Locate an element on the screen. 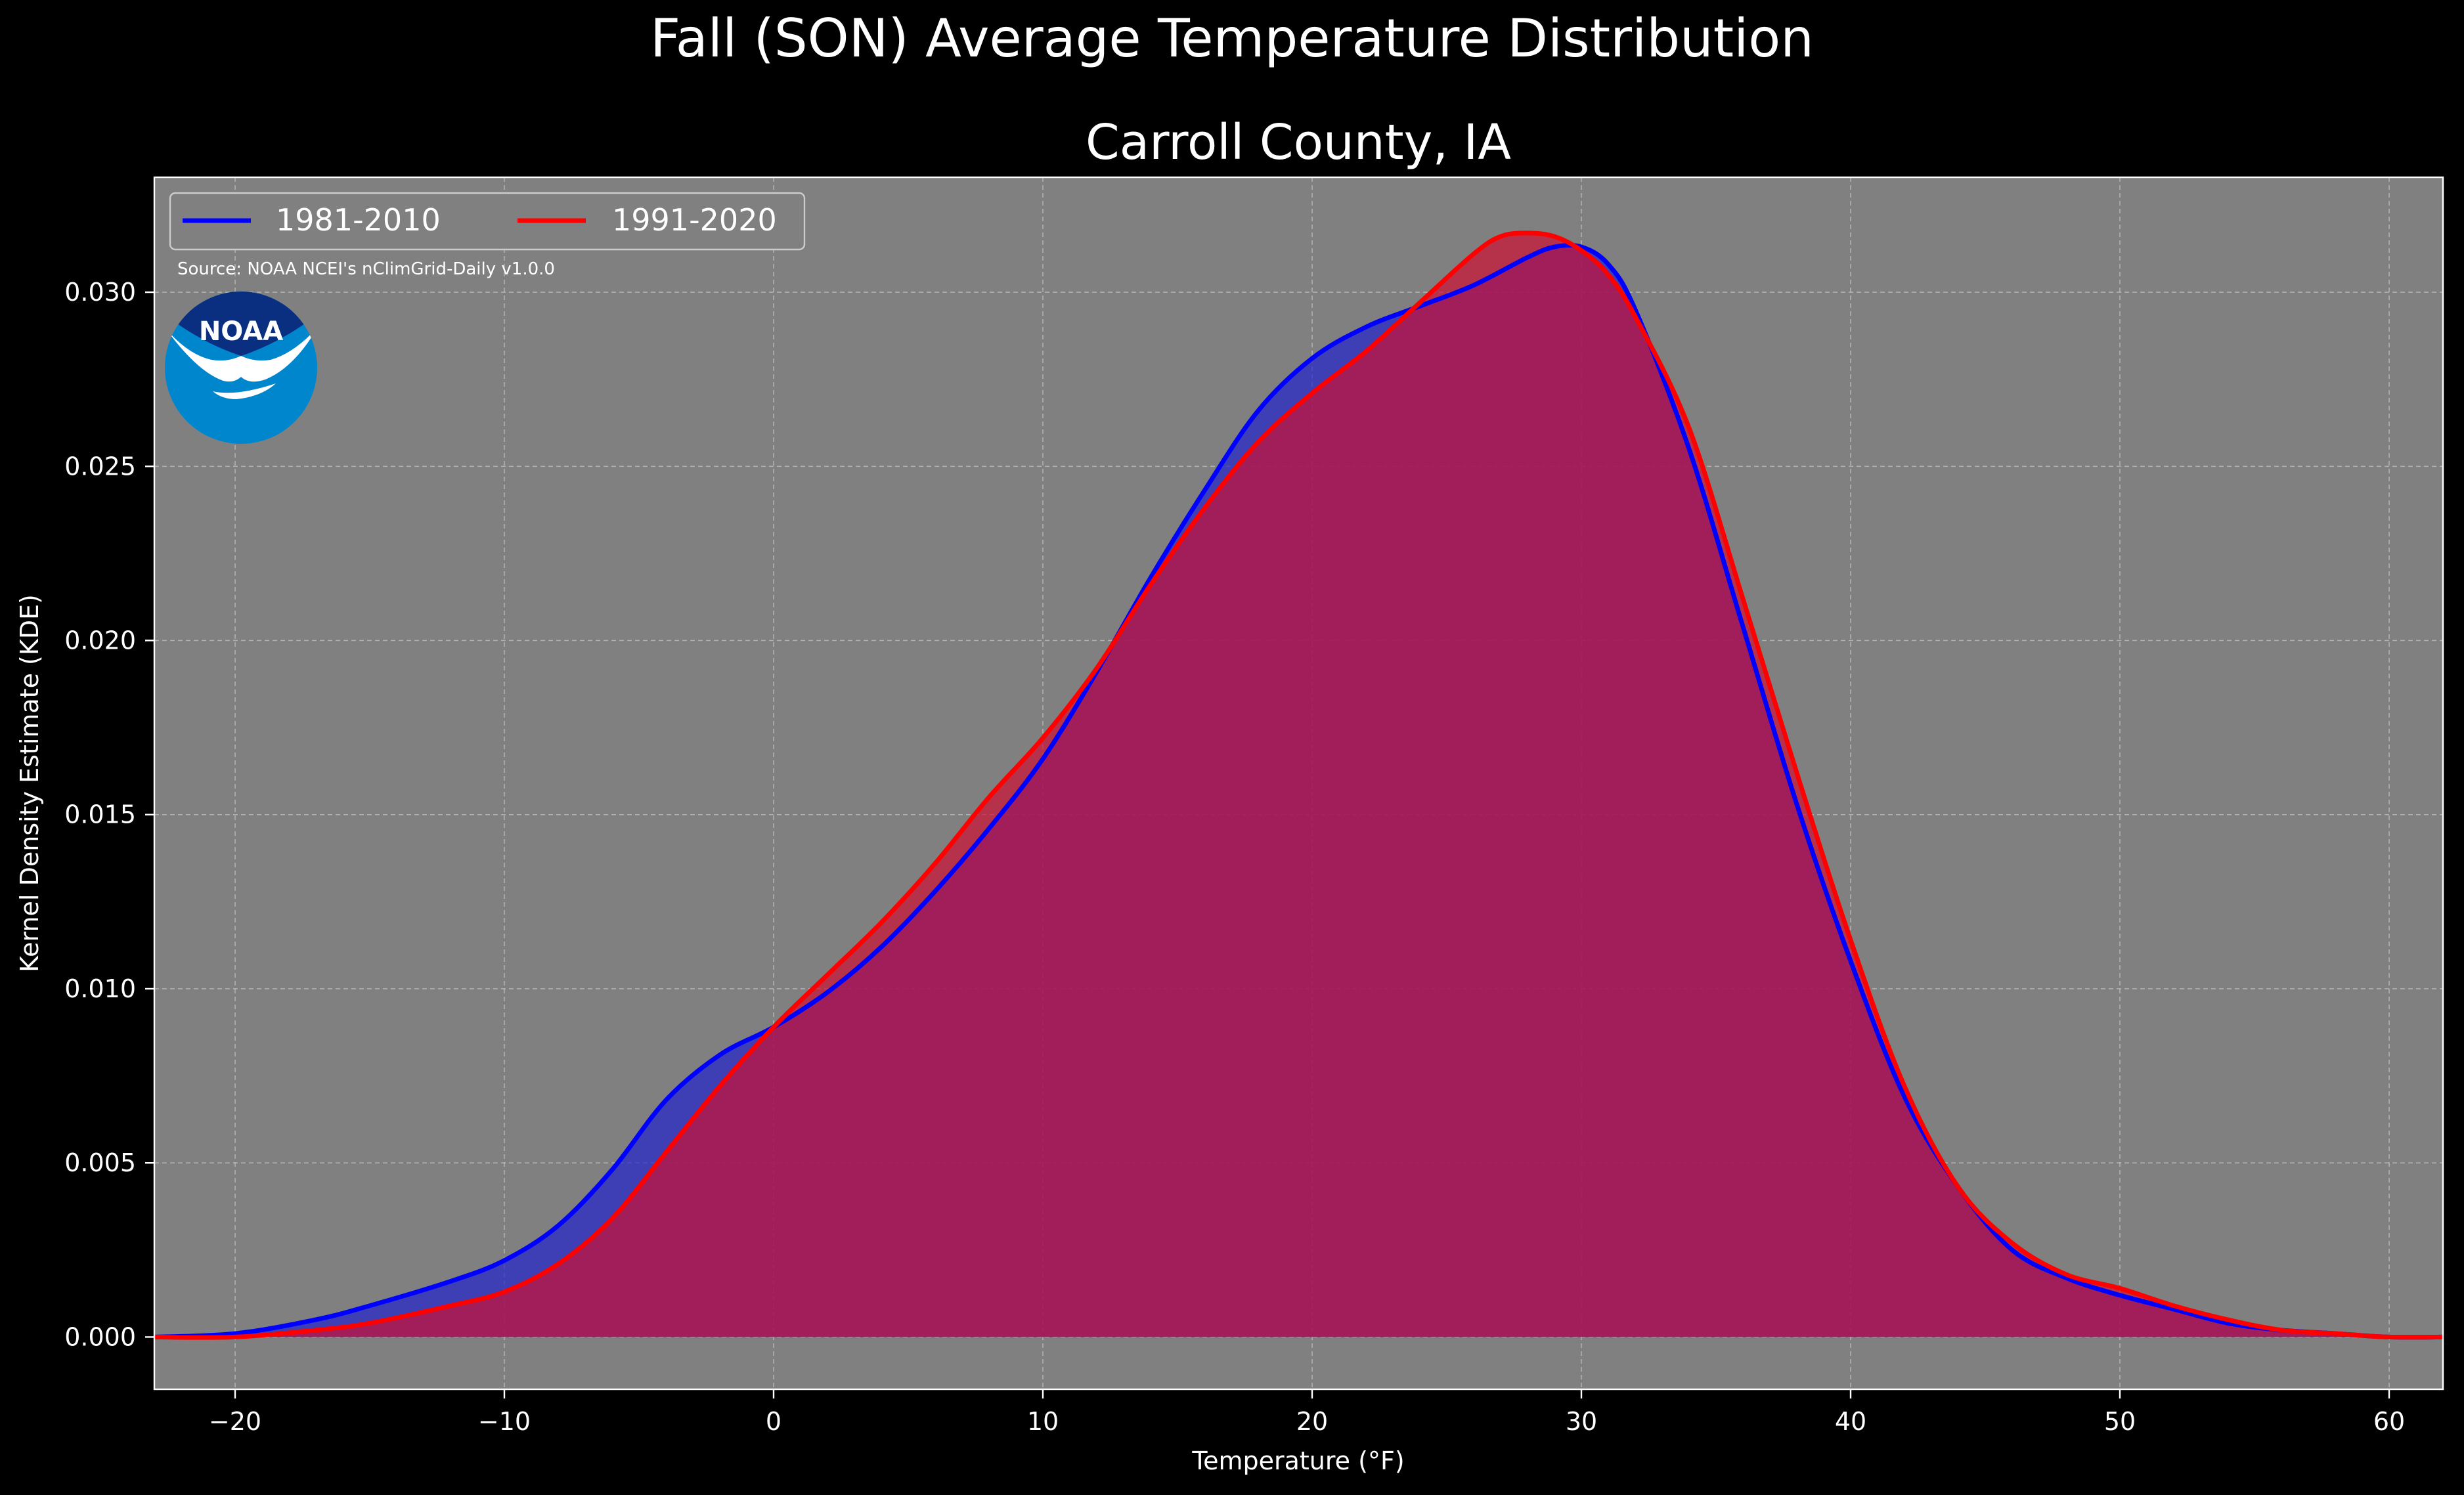  x-tick-label: −10 is located at coordinates (504, 1421).